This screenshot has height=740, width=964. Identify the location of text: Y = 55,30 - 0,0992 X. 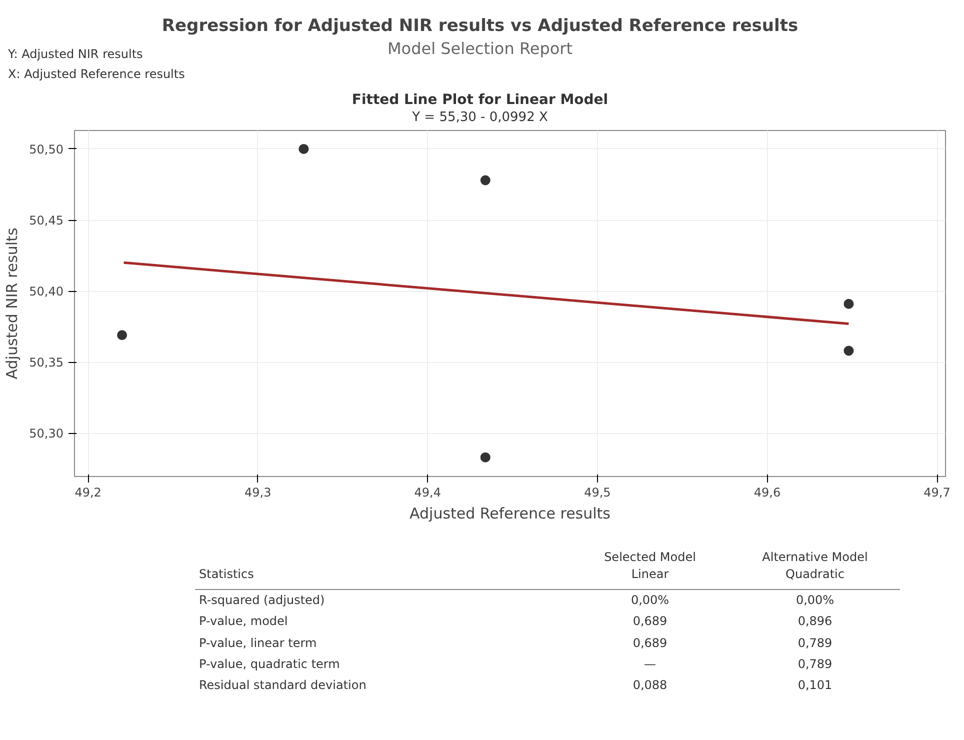
(480, 118).